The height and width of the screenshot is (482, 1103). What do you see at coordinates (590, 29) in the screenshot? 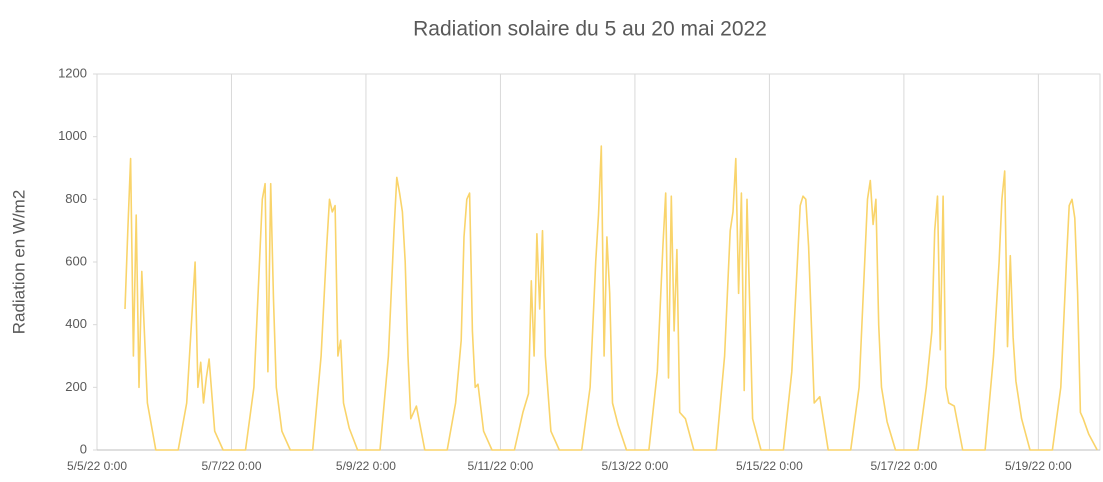
I see `chart-title: Radiation solaire du 5 au 20 mai 2022` at bounding box center [590, 29].